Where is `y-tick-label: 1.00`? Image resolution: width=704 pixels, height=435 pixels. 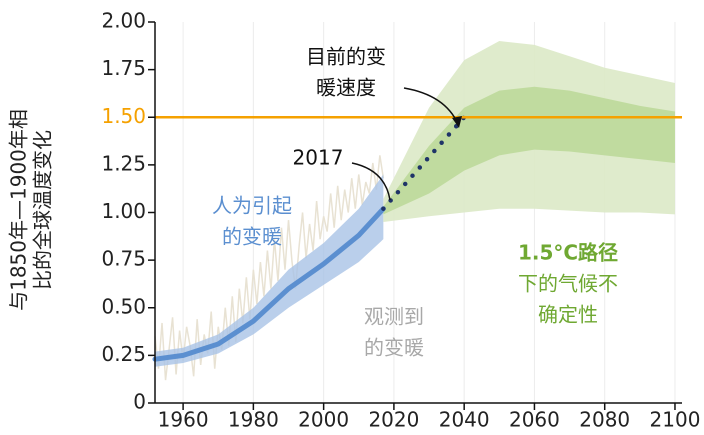
y-tick-label: 1.00 is located at coordinates (123, 211).